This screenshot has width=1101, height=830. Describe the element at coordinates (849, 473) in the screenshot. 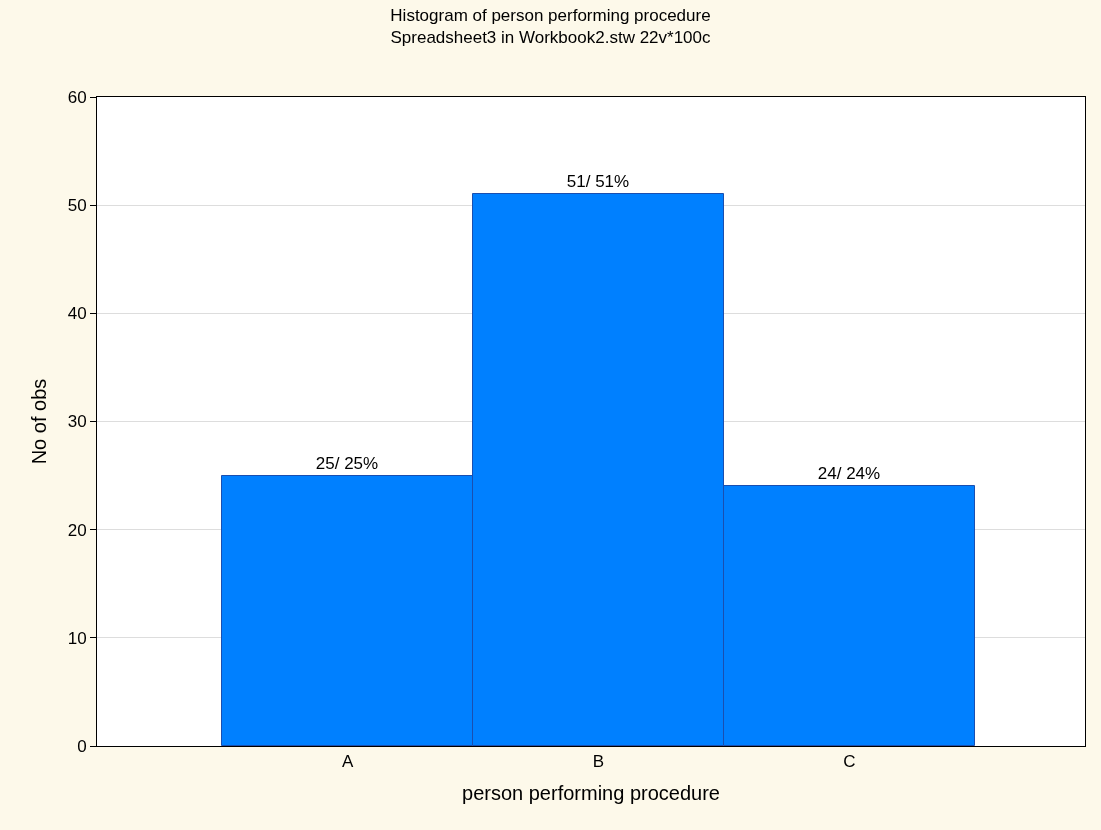

I see `data-label: 24/ 24%` at that location.